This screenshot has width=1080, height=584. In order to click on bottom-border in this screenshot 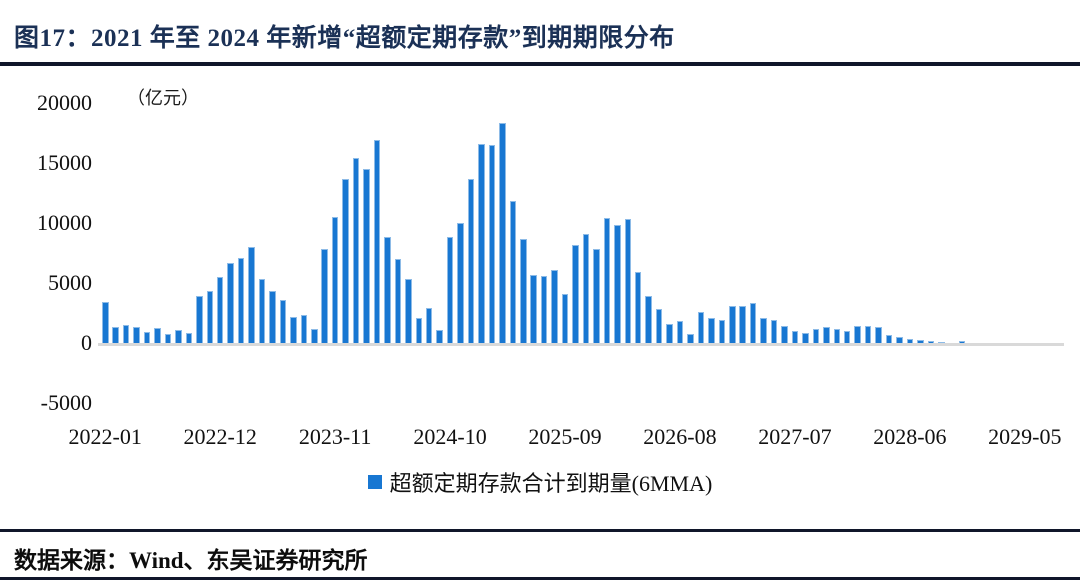, I will do `click(540, 578)`.